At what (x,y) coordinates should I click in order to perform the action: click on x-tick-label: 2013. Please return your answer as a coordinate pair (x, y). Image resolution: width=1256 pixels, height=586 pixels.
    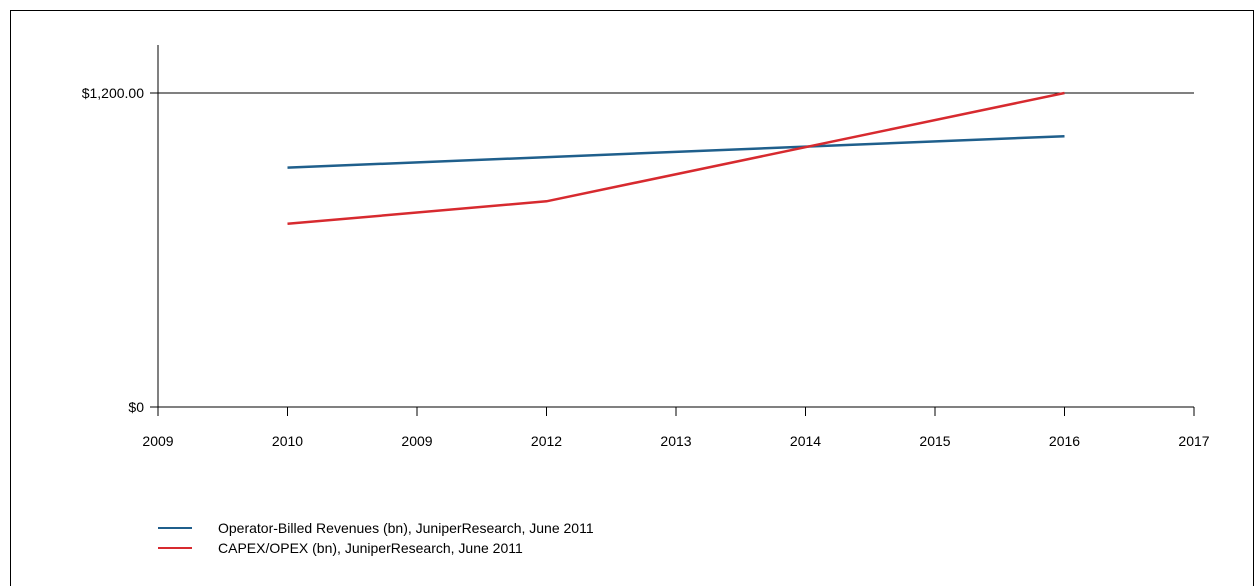
    Looking at the image, I should click on (675, 441).